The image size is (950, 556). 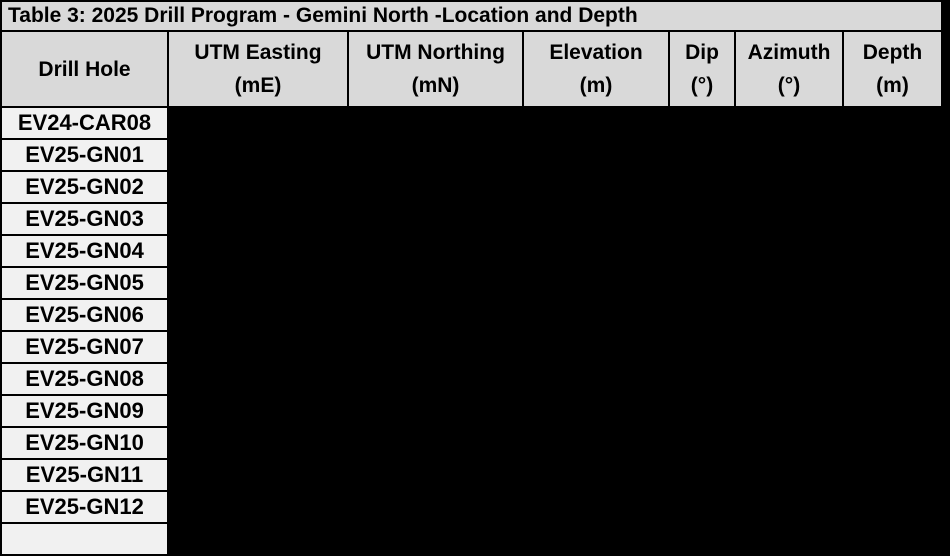 I want to click on column-header-depth: Depth (m), so click(x=892, y=69).